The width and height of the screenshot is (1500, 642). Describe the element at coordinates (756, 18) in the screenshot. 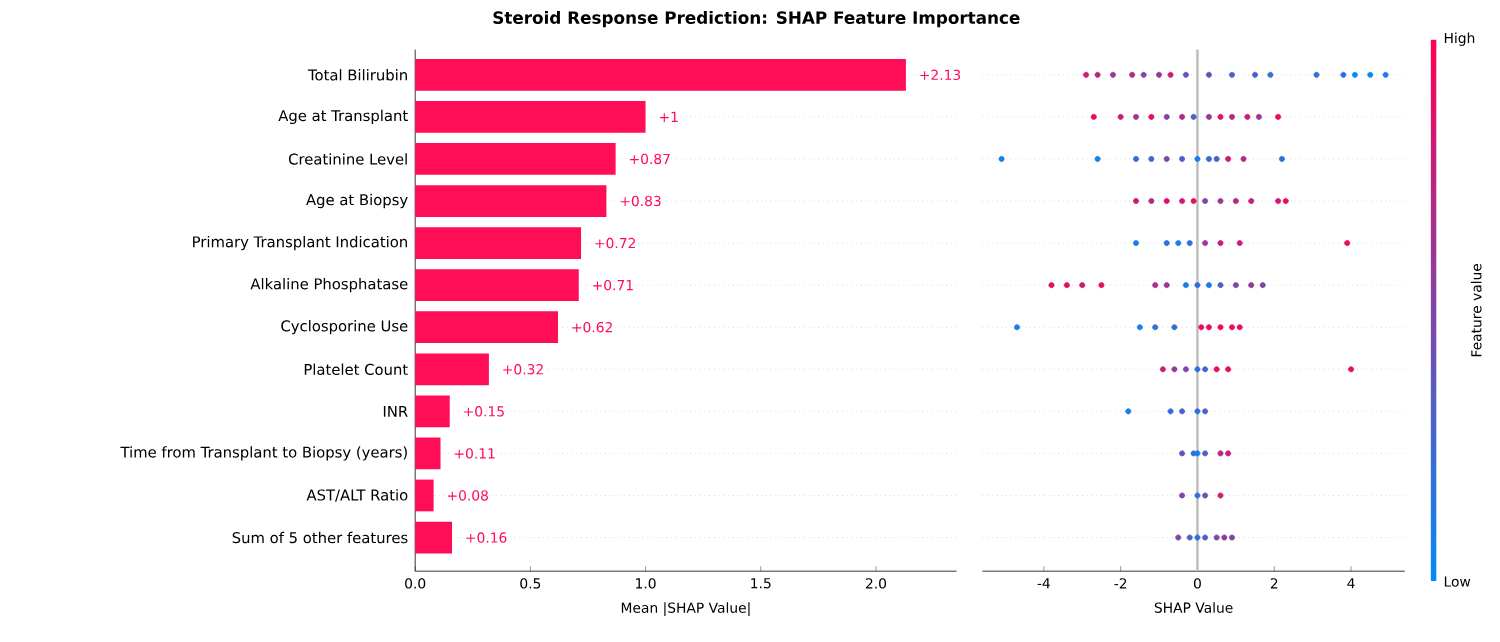

I see `chart-title: Steroid Response Prediction: SHAP Feature Importance` at that location.